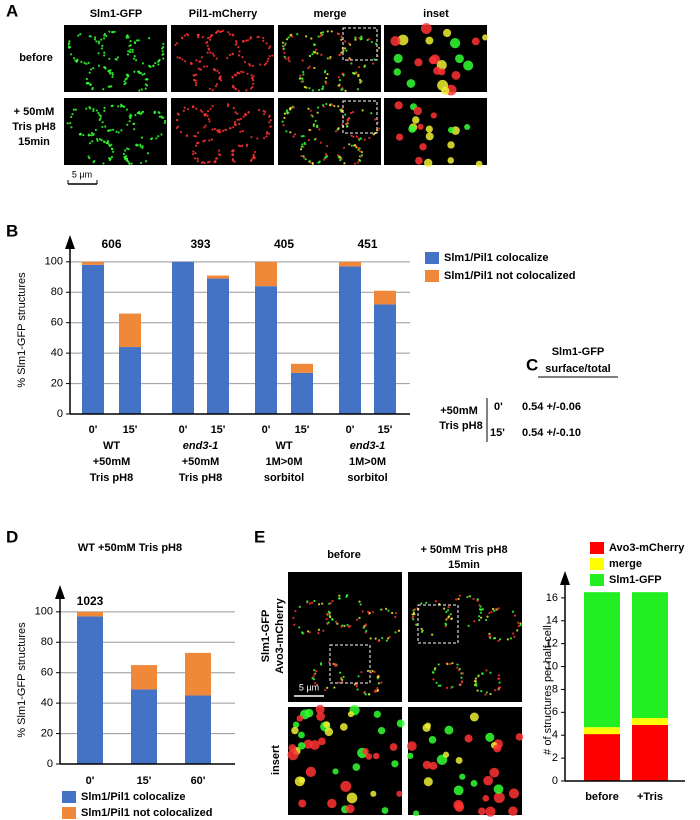  Describe the element at coordinates (367, 478) in the screenshot. I see `group-label: sorbitol` at that location.